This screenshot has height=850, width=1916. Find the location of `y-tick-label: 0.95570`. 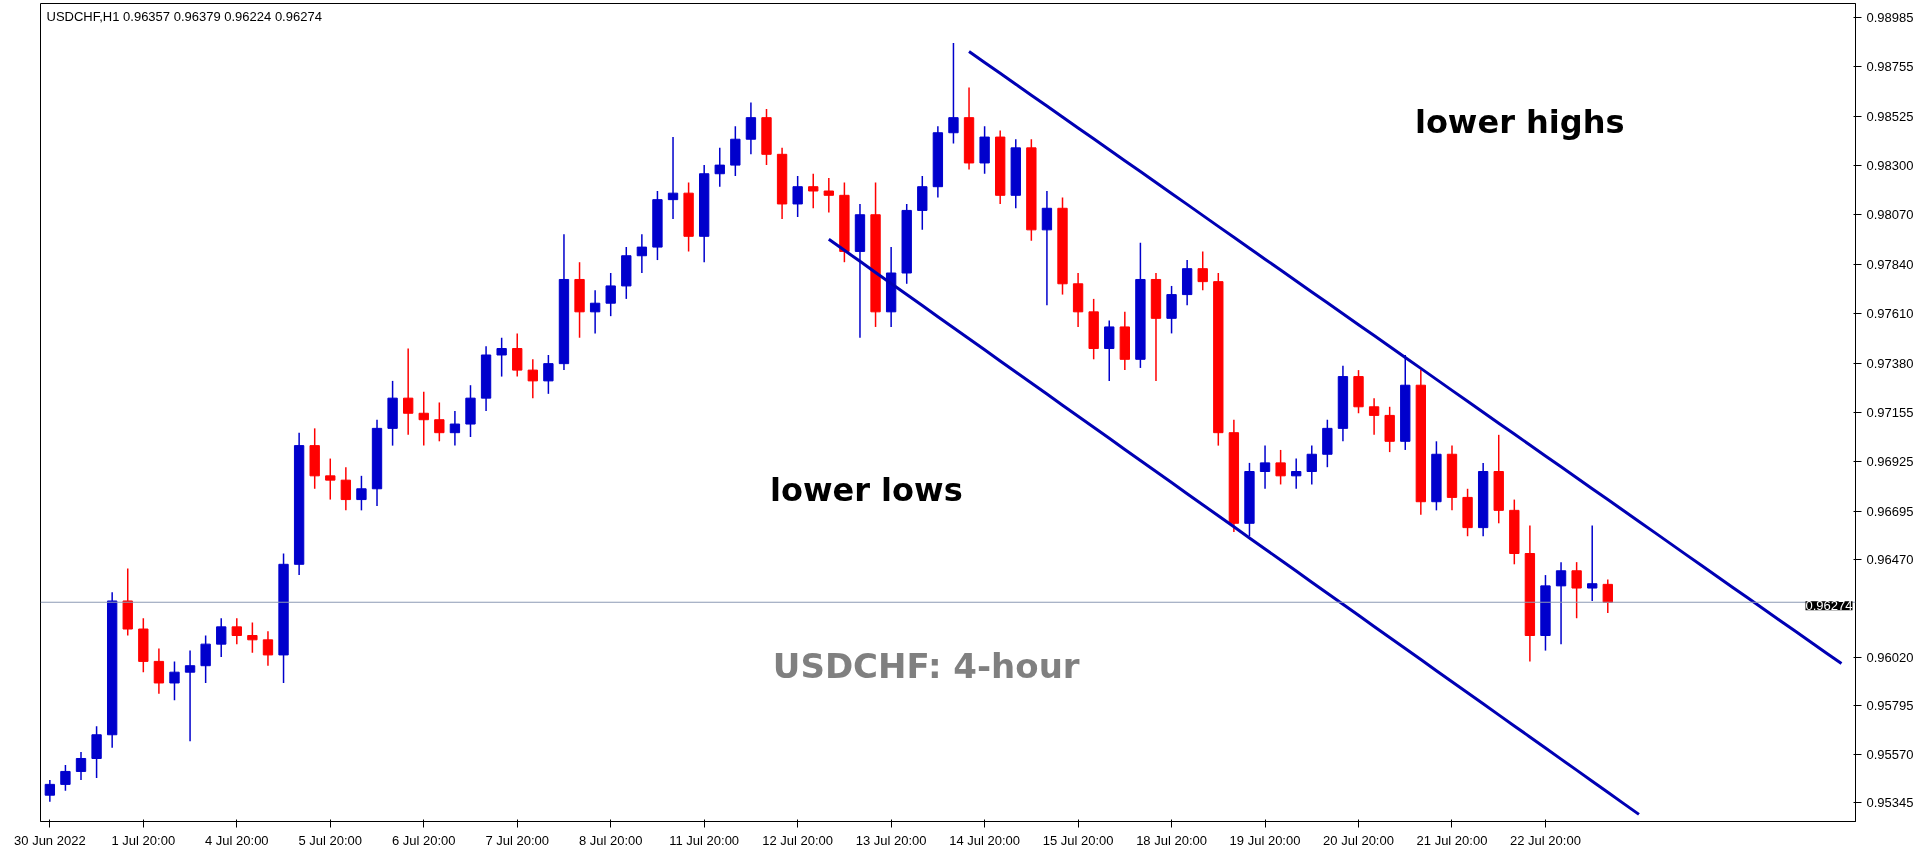

y-tick-label: 0.95570 is located at coordinates (1890, 754).